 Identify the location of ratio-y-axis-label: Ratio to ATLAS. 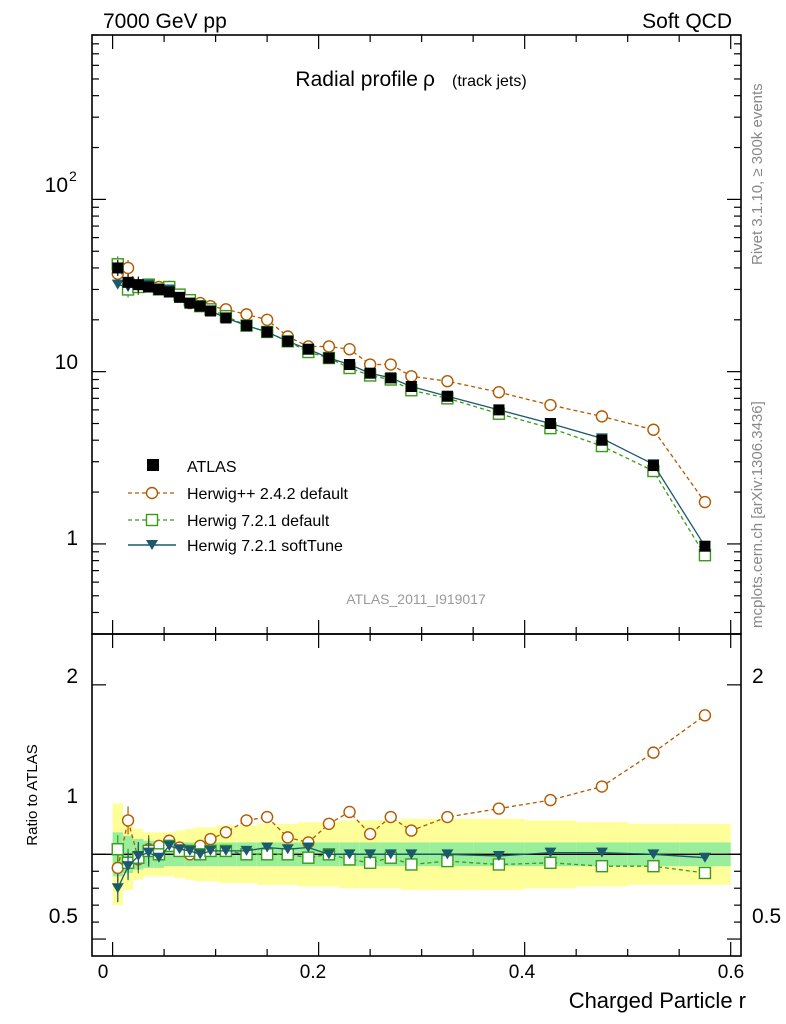
(32, 794).